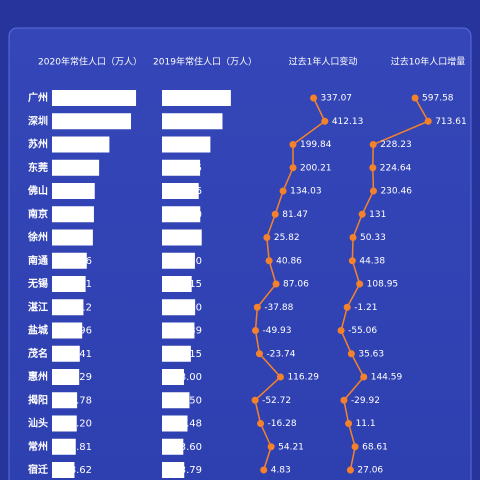  I want to click on value-label: -23.74, so click(280, 354).